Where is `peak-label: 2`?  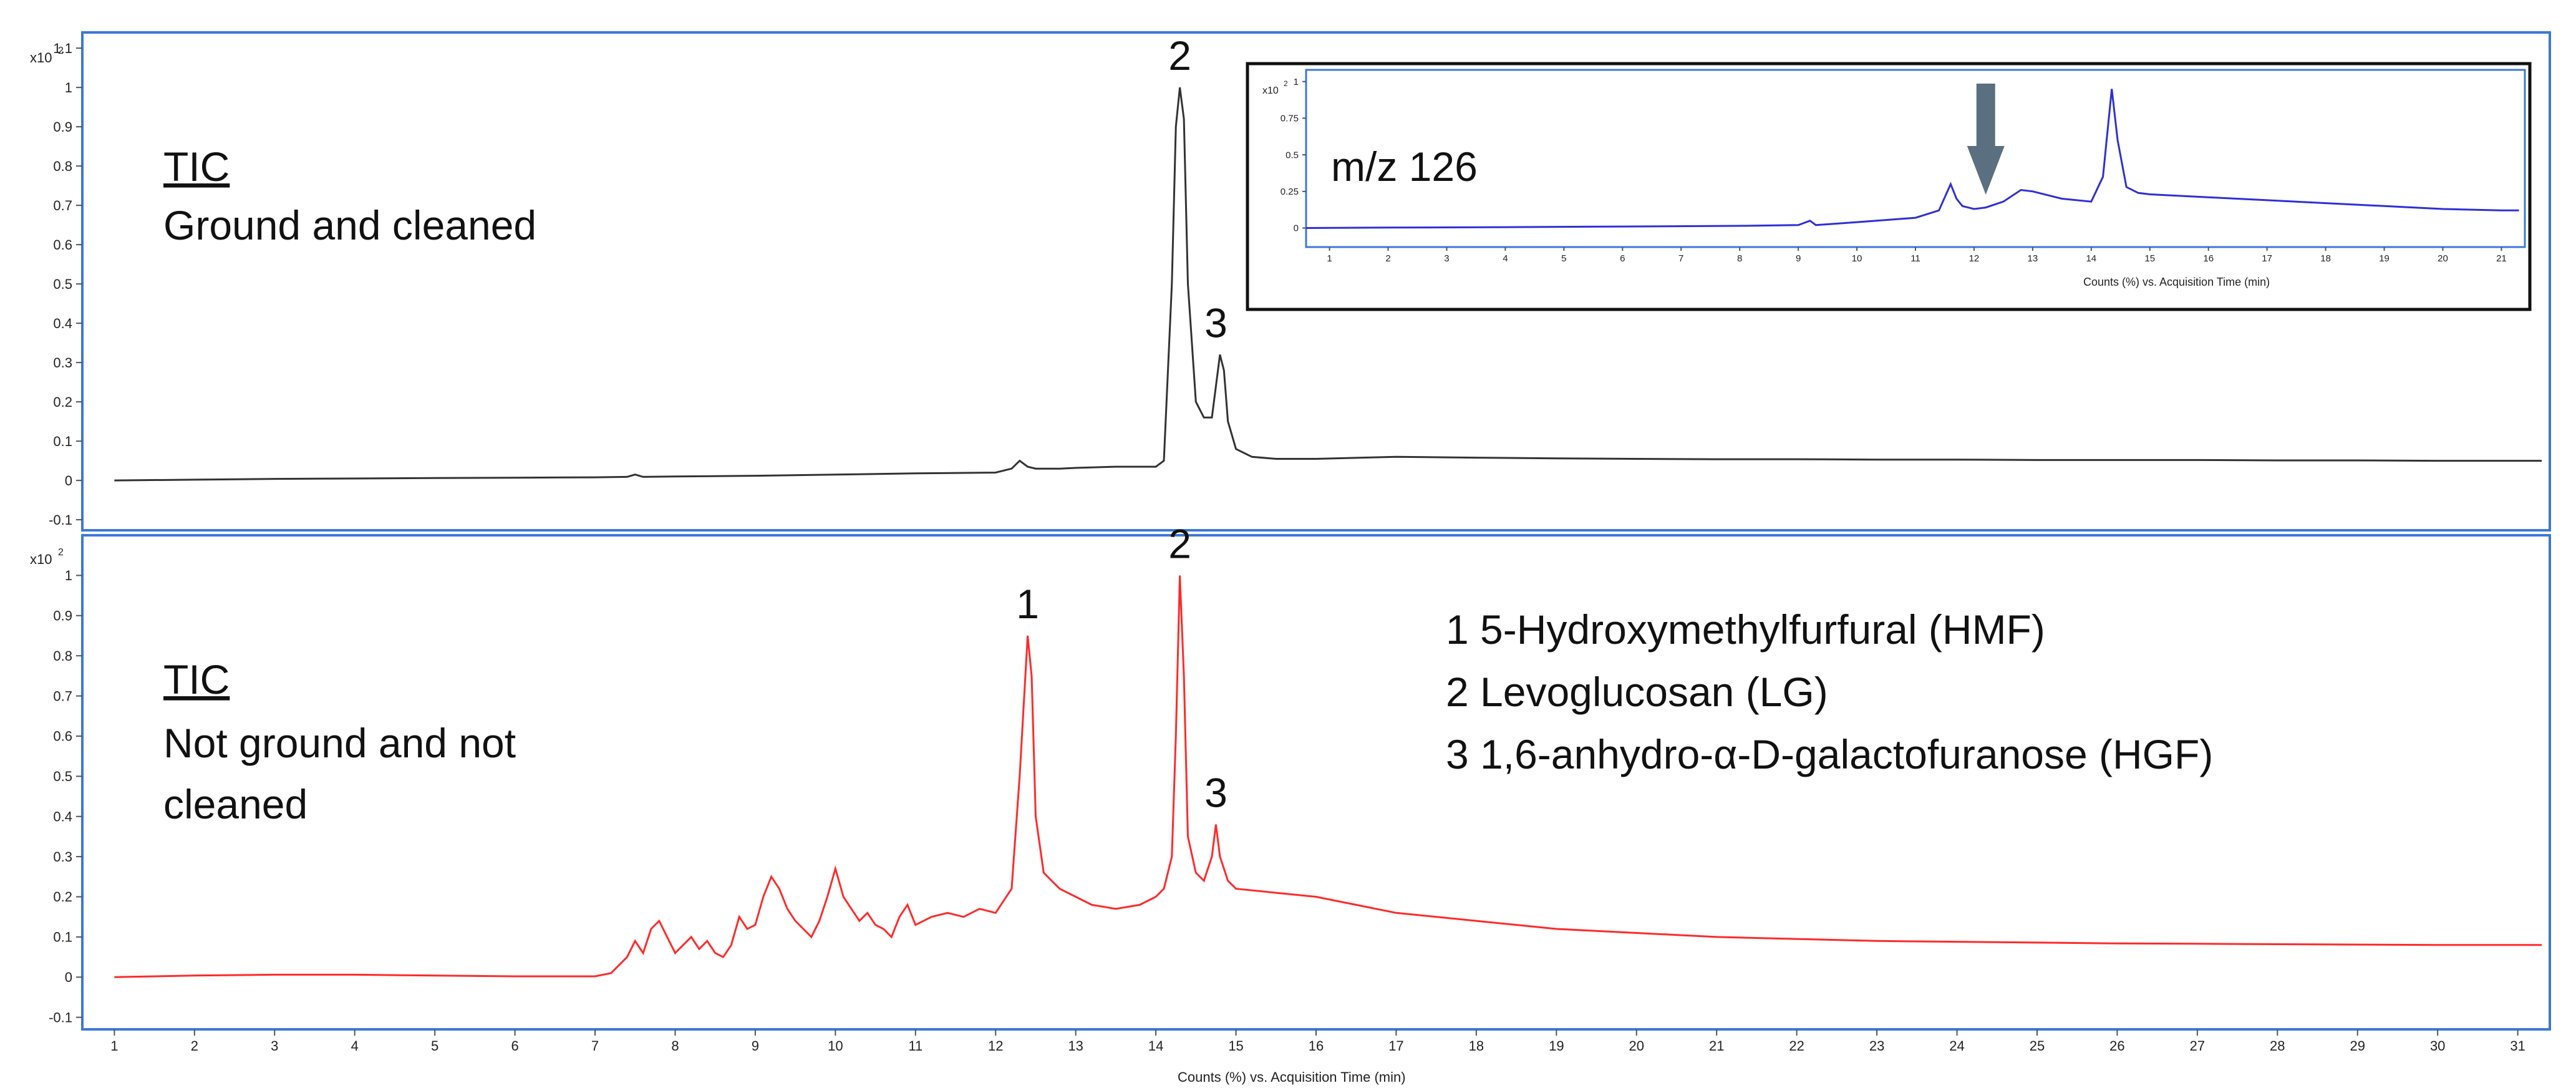 peak-label: 2 is located at coordinates (1179, 56).